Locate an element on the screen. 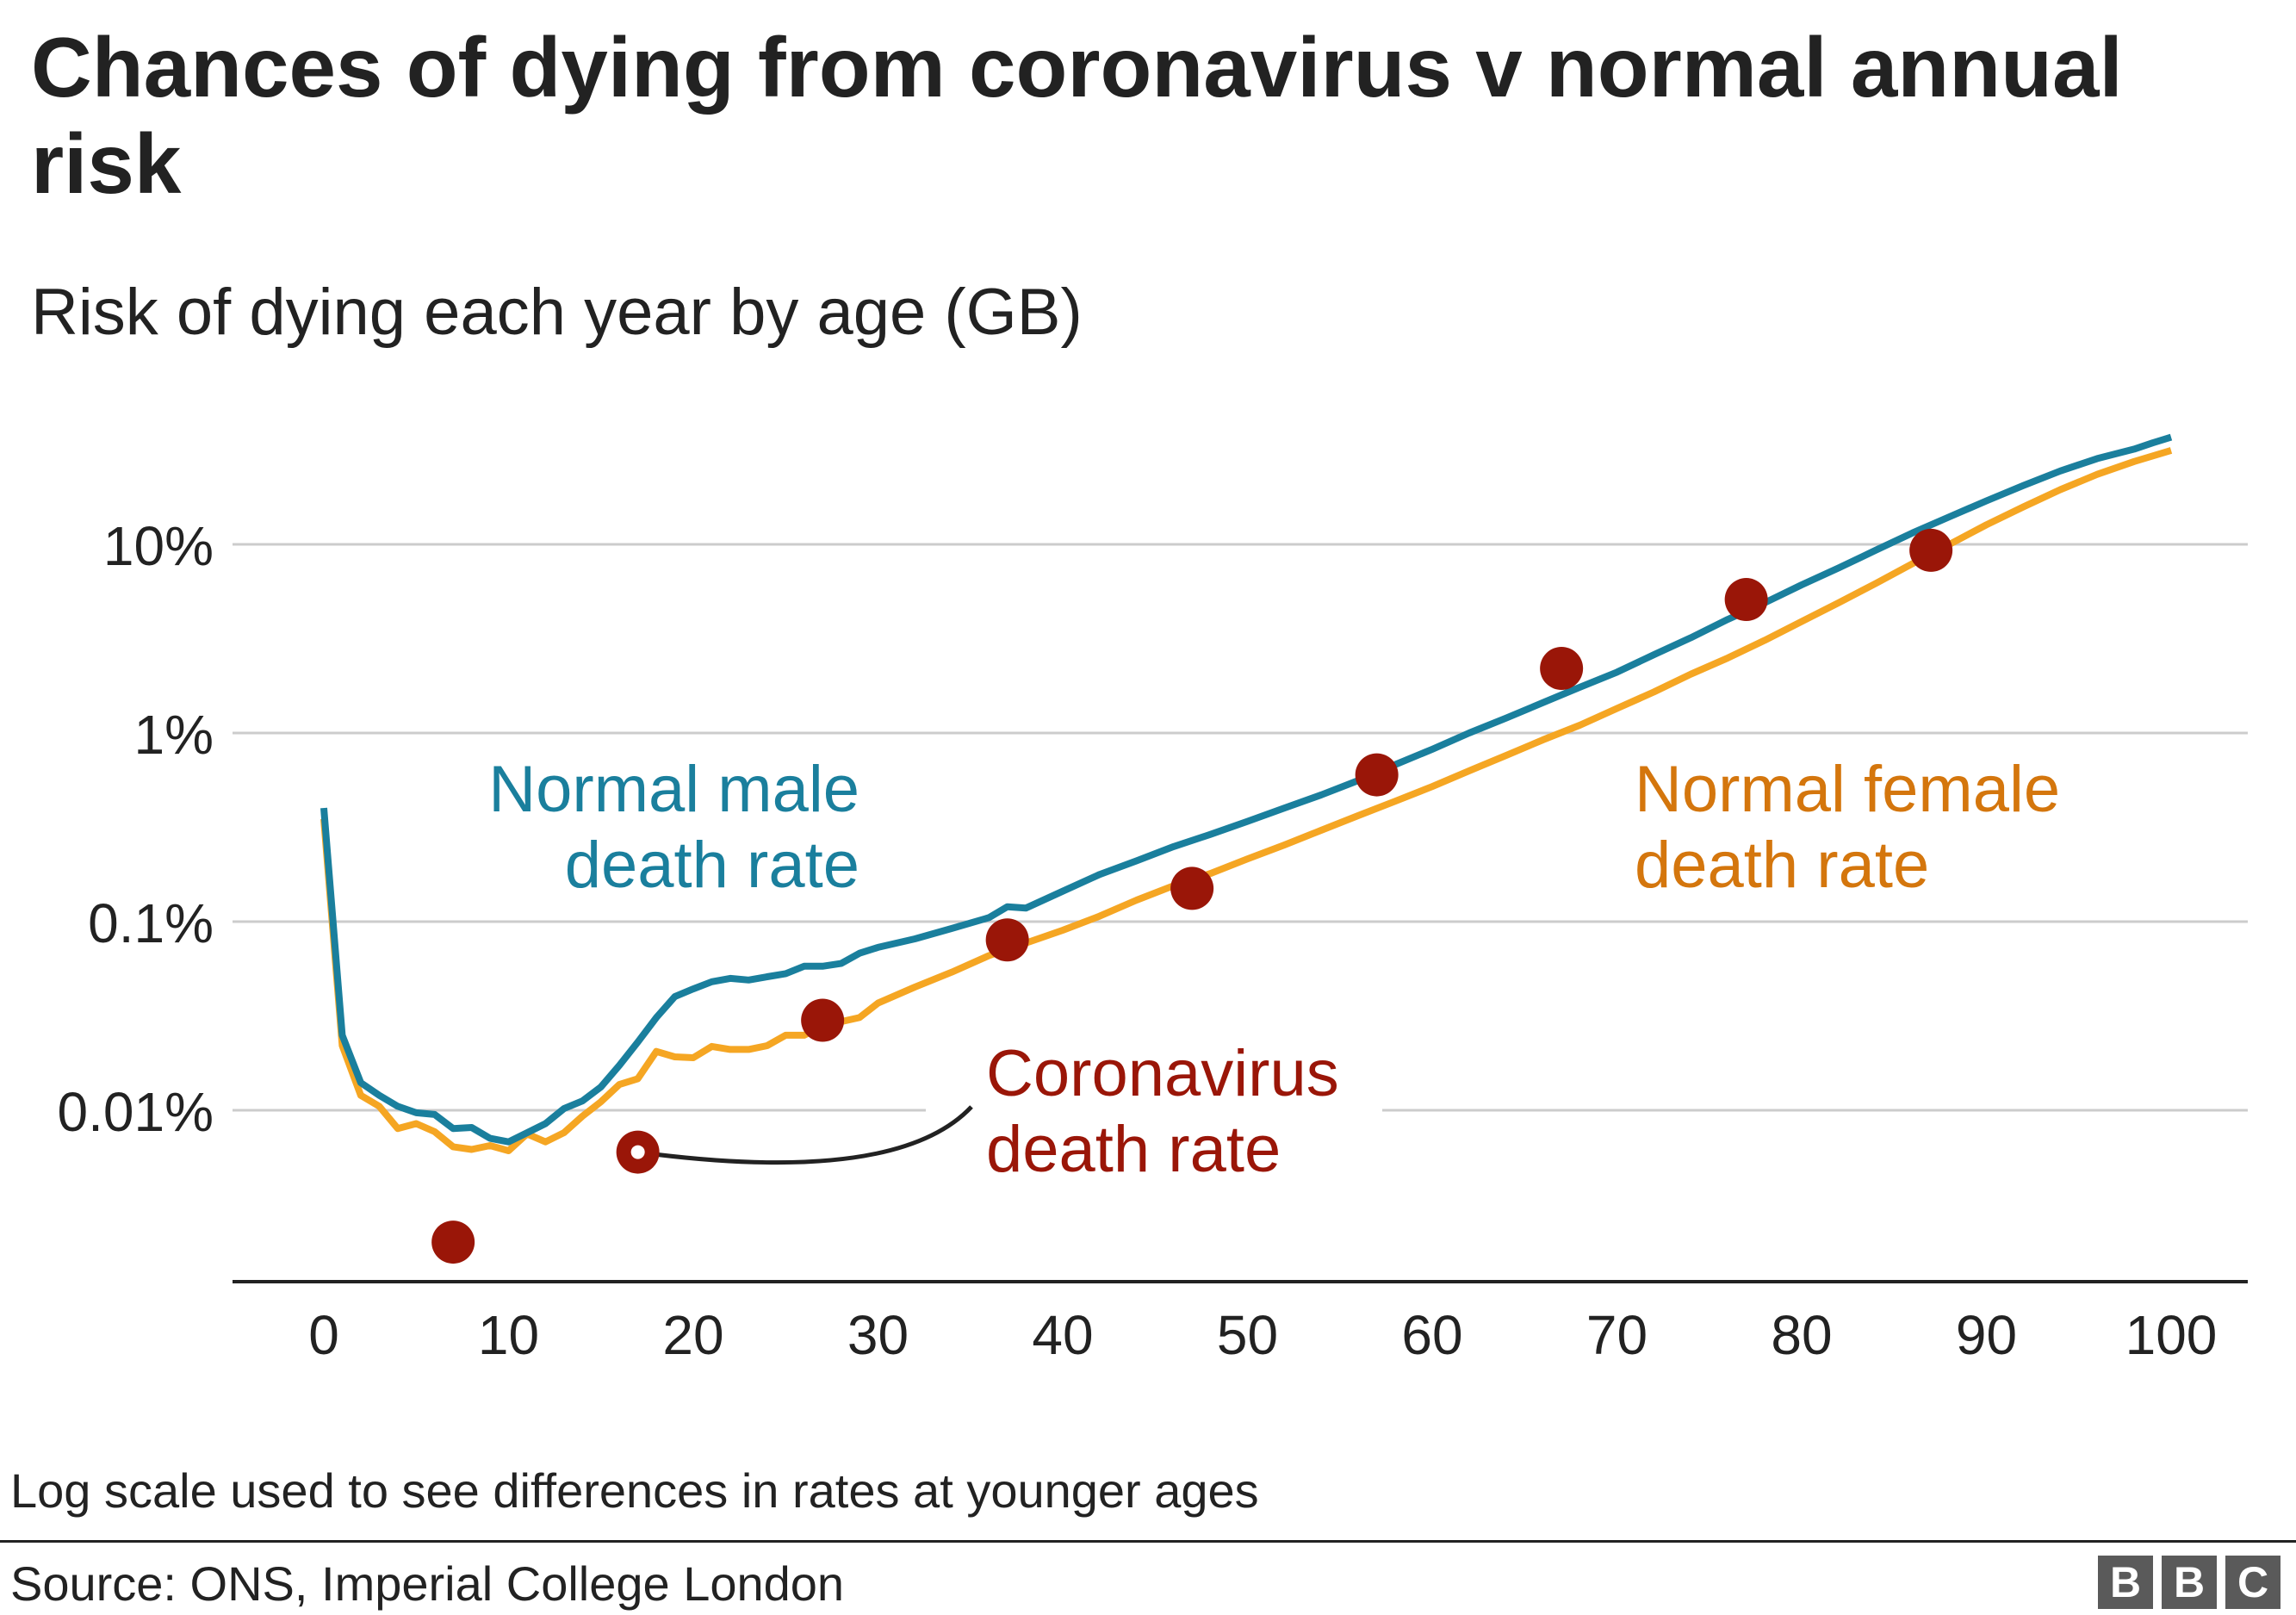 Image resolution: width=2296 pixels, height=1615 pixels. source-text: Source: ONS, Imperial College London is located at coordinates (427, 1583).